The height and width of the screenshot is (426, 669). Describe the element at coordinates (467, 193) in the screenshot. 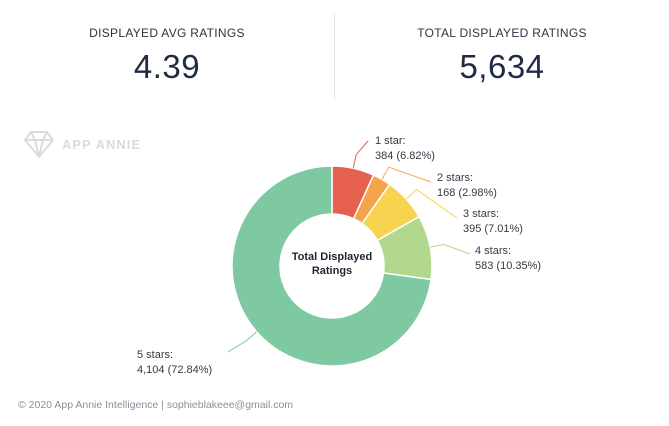

I see `slice-label-value-2: 168 (2.98%)` at that location.